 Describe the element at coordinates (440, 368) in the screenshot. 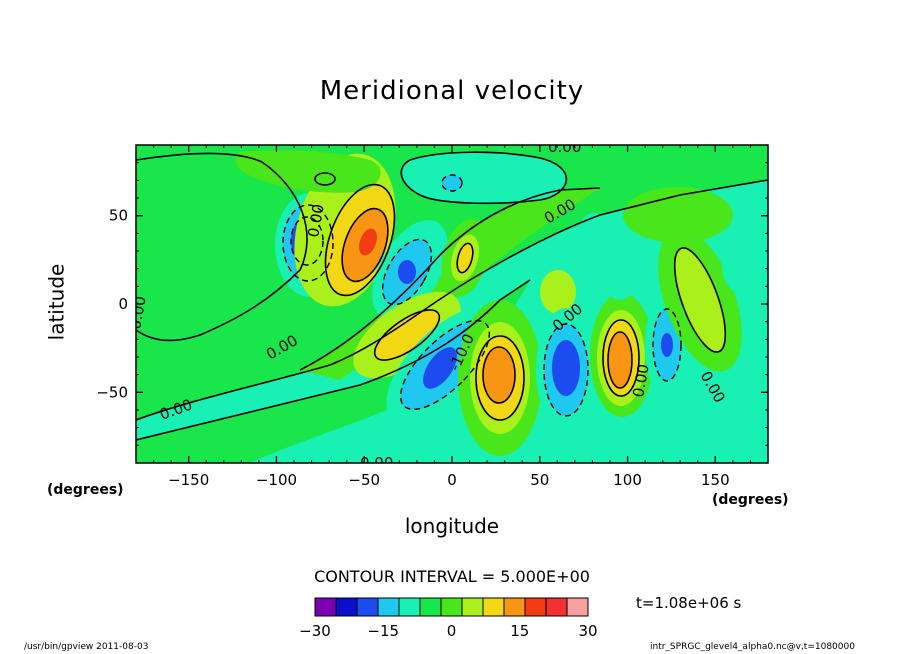

I see `contour-region-neg-3-core` at that location.